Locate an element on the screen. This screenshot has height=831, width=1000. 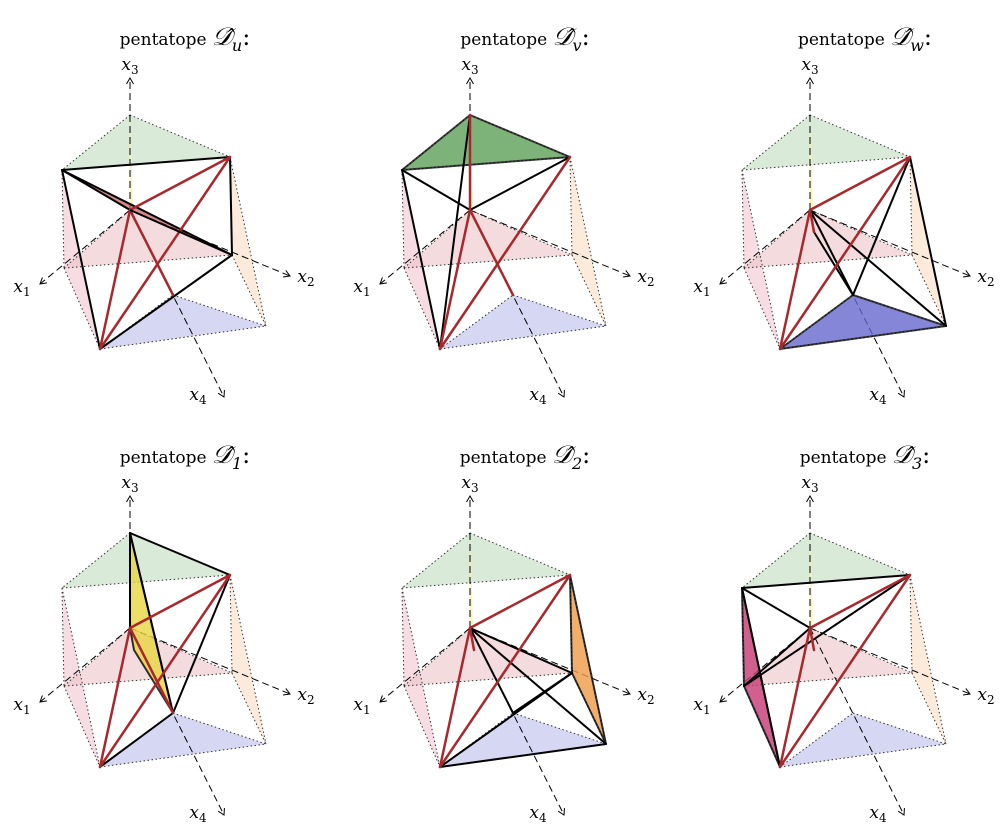
panel-title: pentatope 𝒟̂u: is located at coordinates (185, 38).